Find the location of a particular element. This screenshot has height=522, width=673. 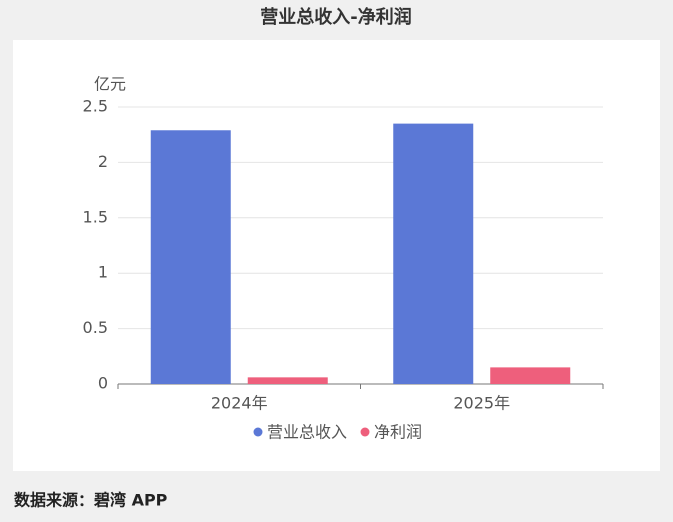

y-tick-label: 2 is located at coordinates (103, 161).